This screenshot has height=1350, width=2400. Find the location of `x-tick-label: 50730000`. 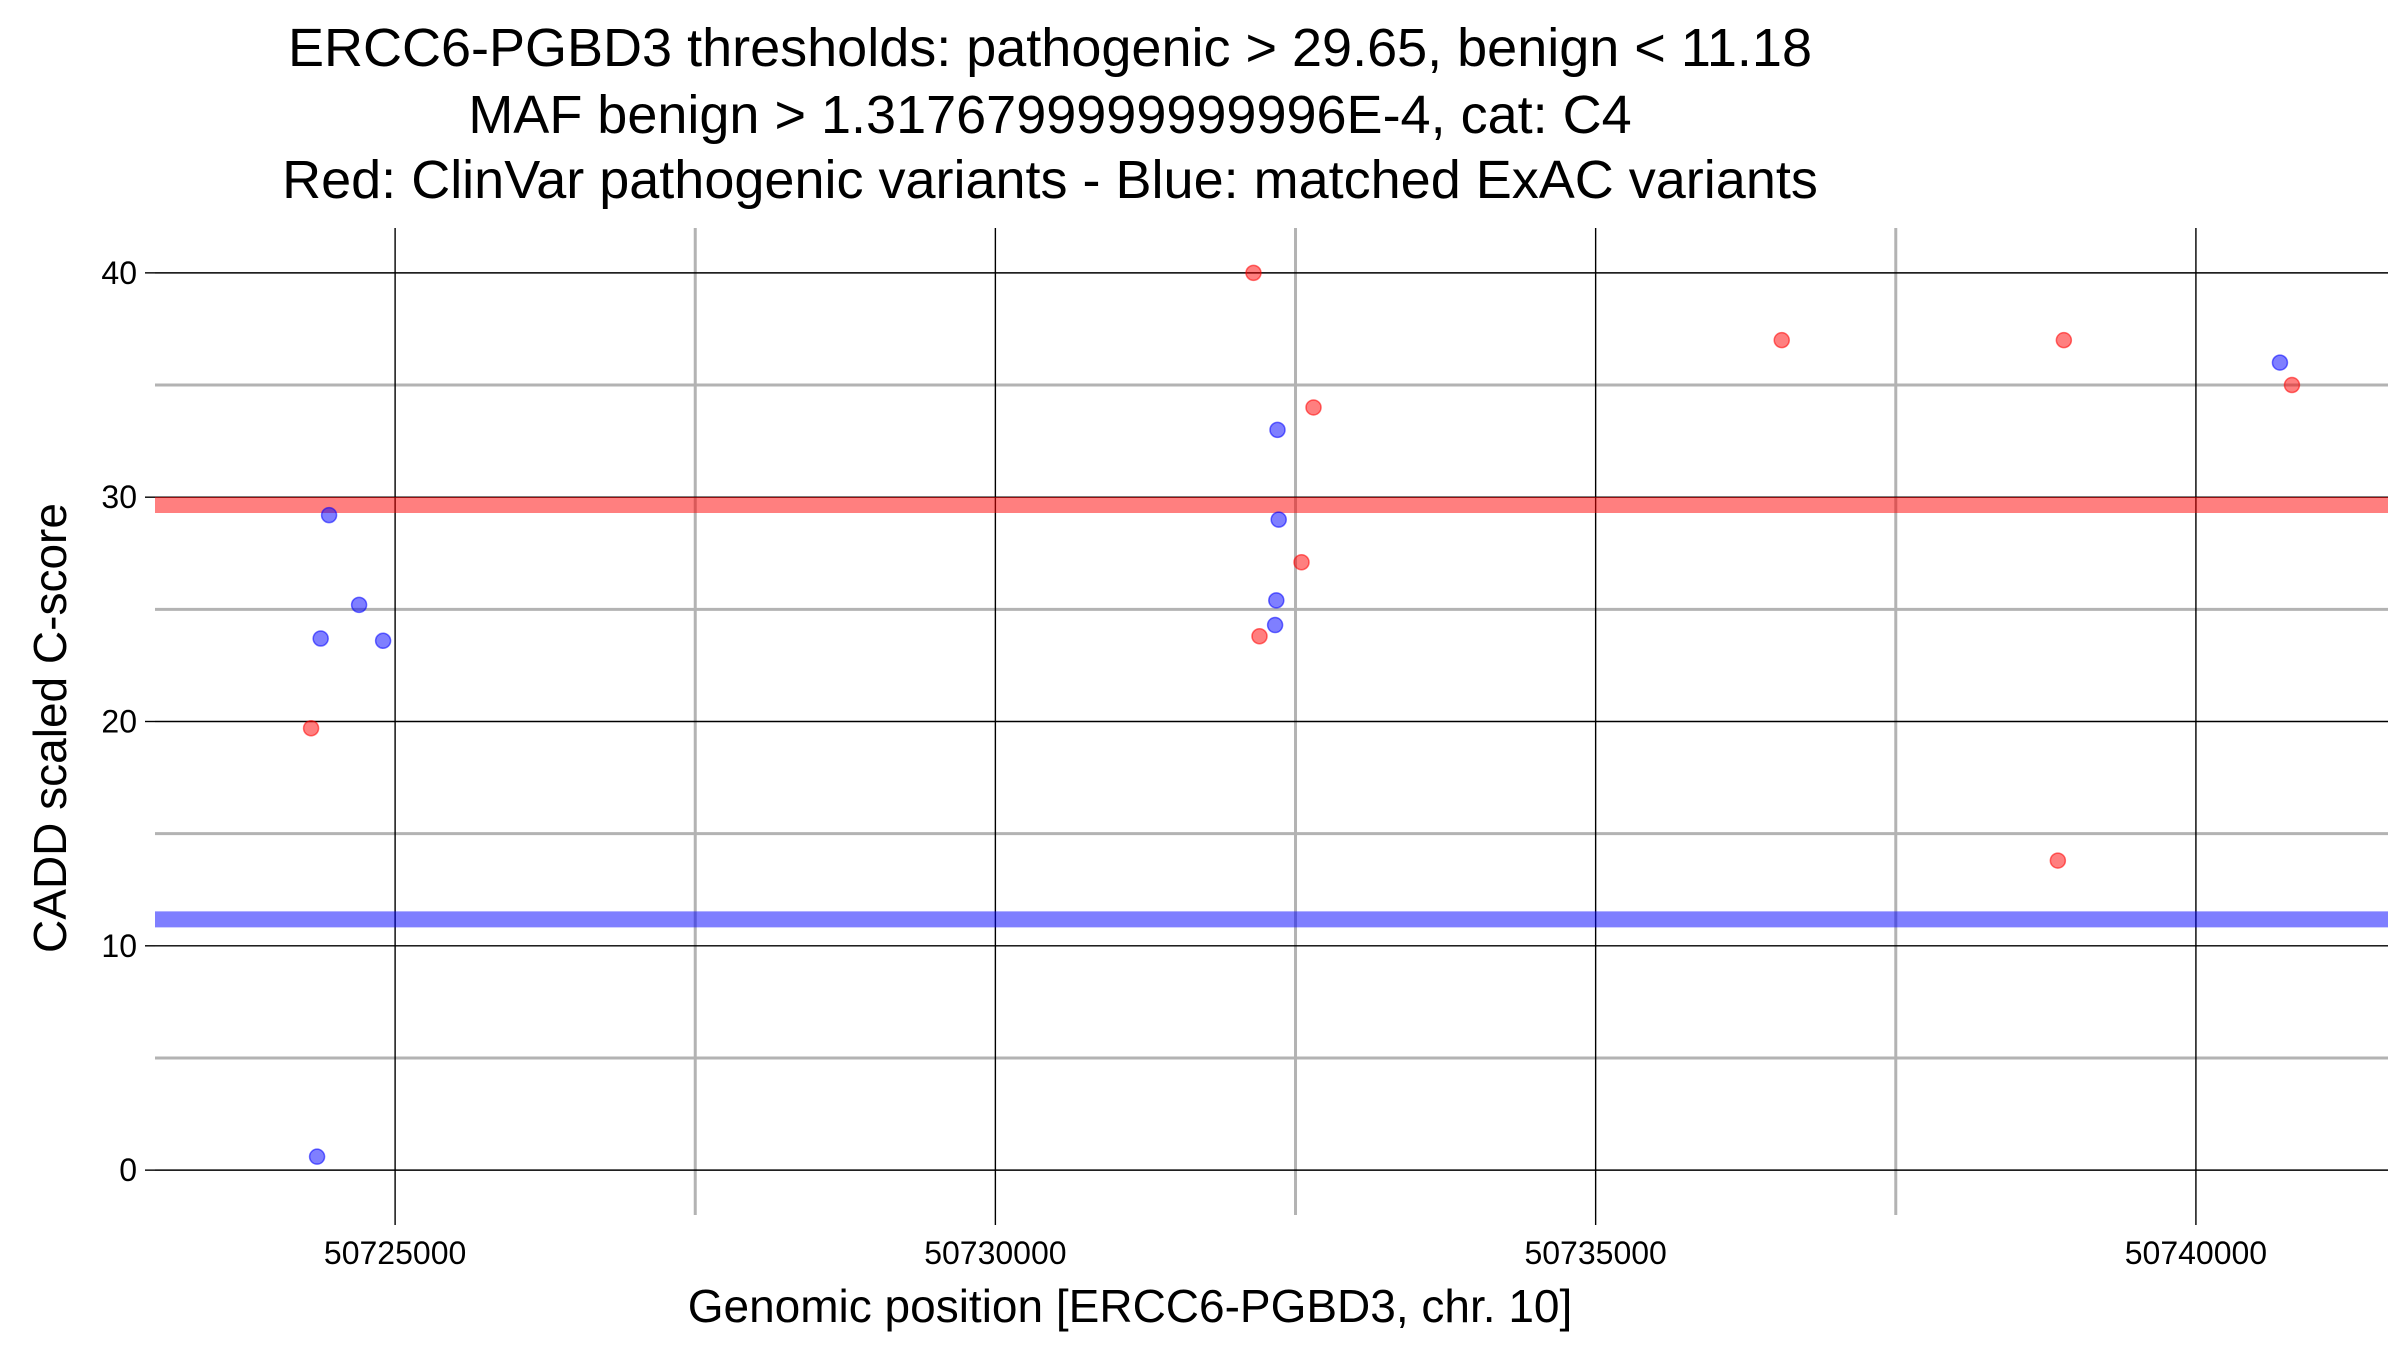

x-tick-label: 50730000 is located at coordinates (995, 1253).